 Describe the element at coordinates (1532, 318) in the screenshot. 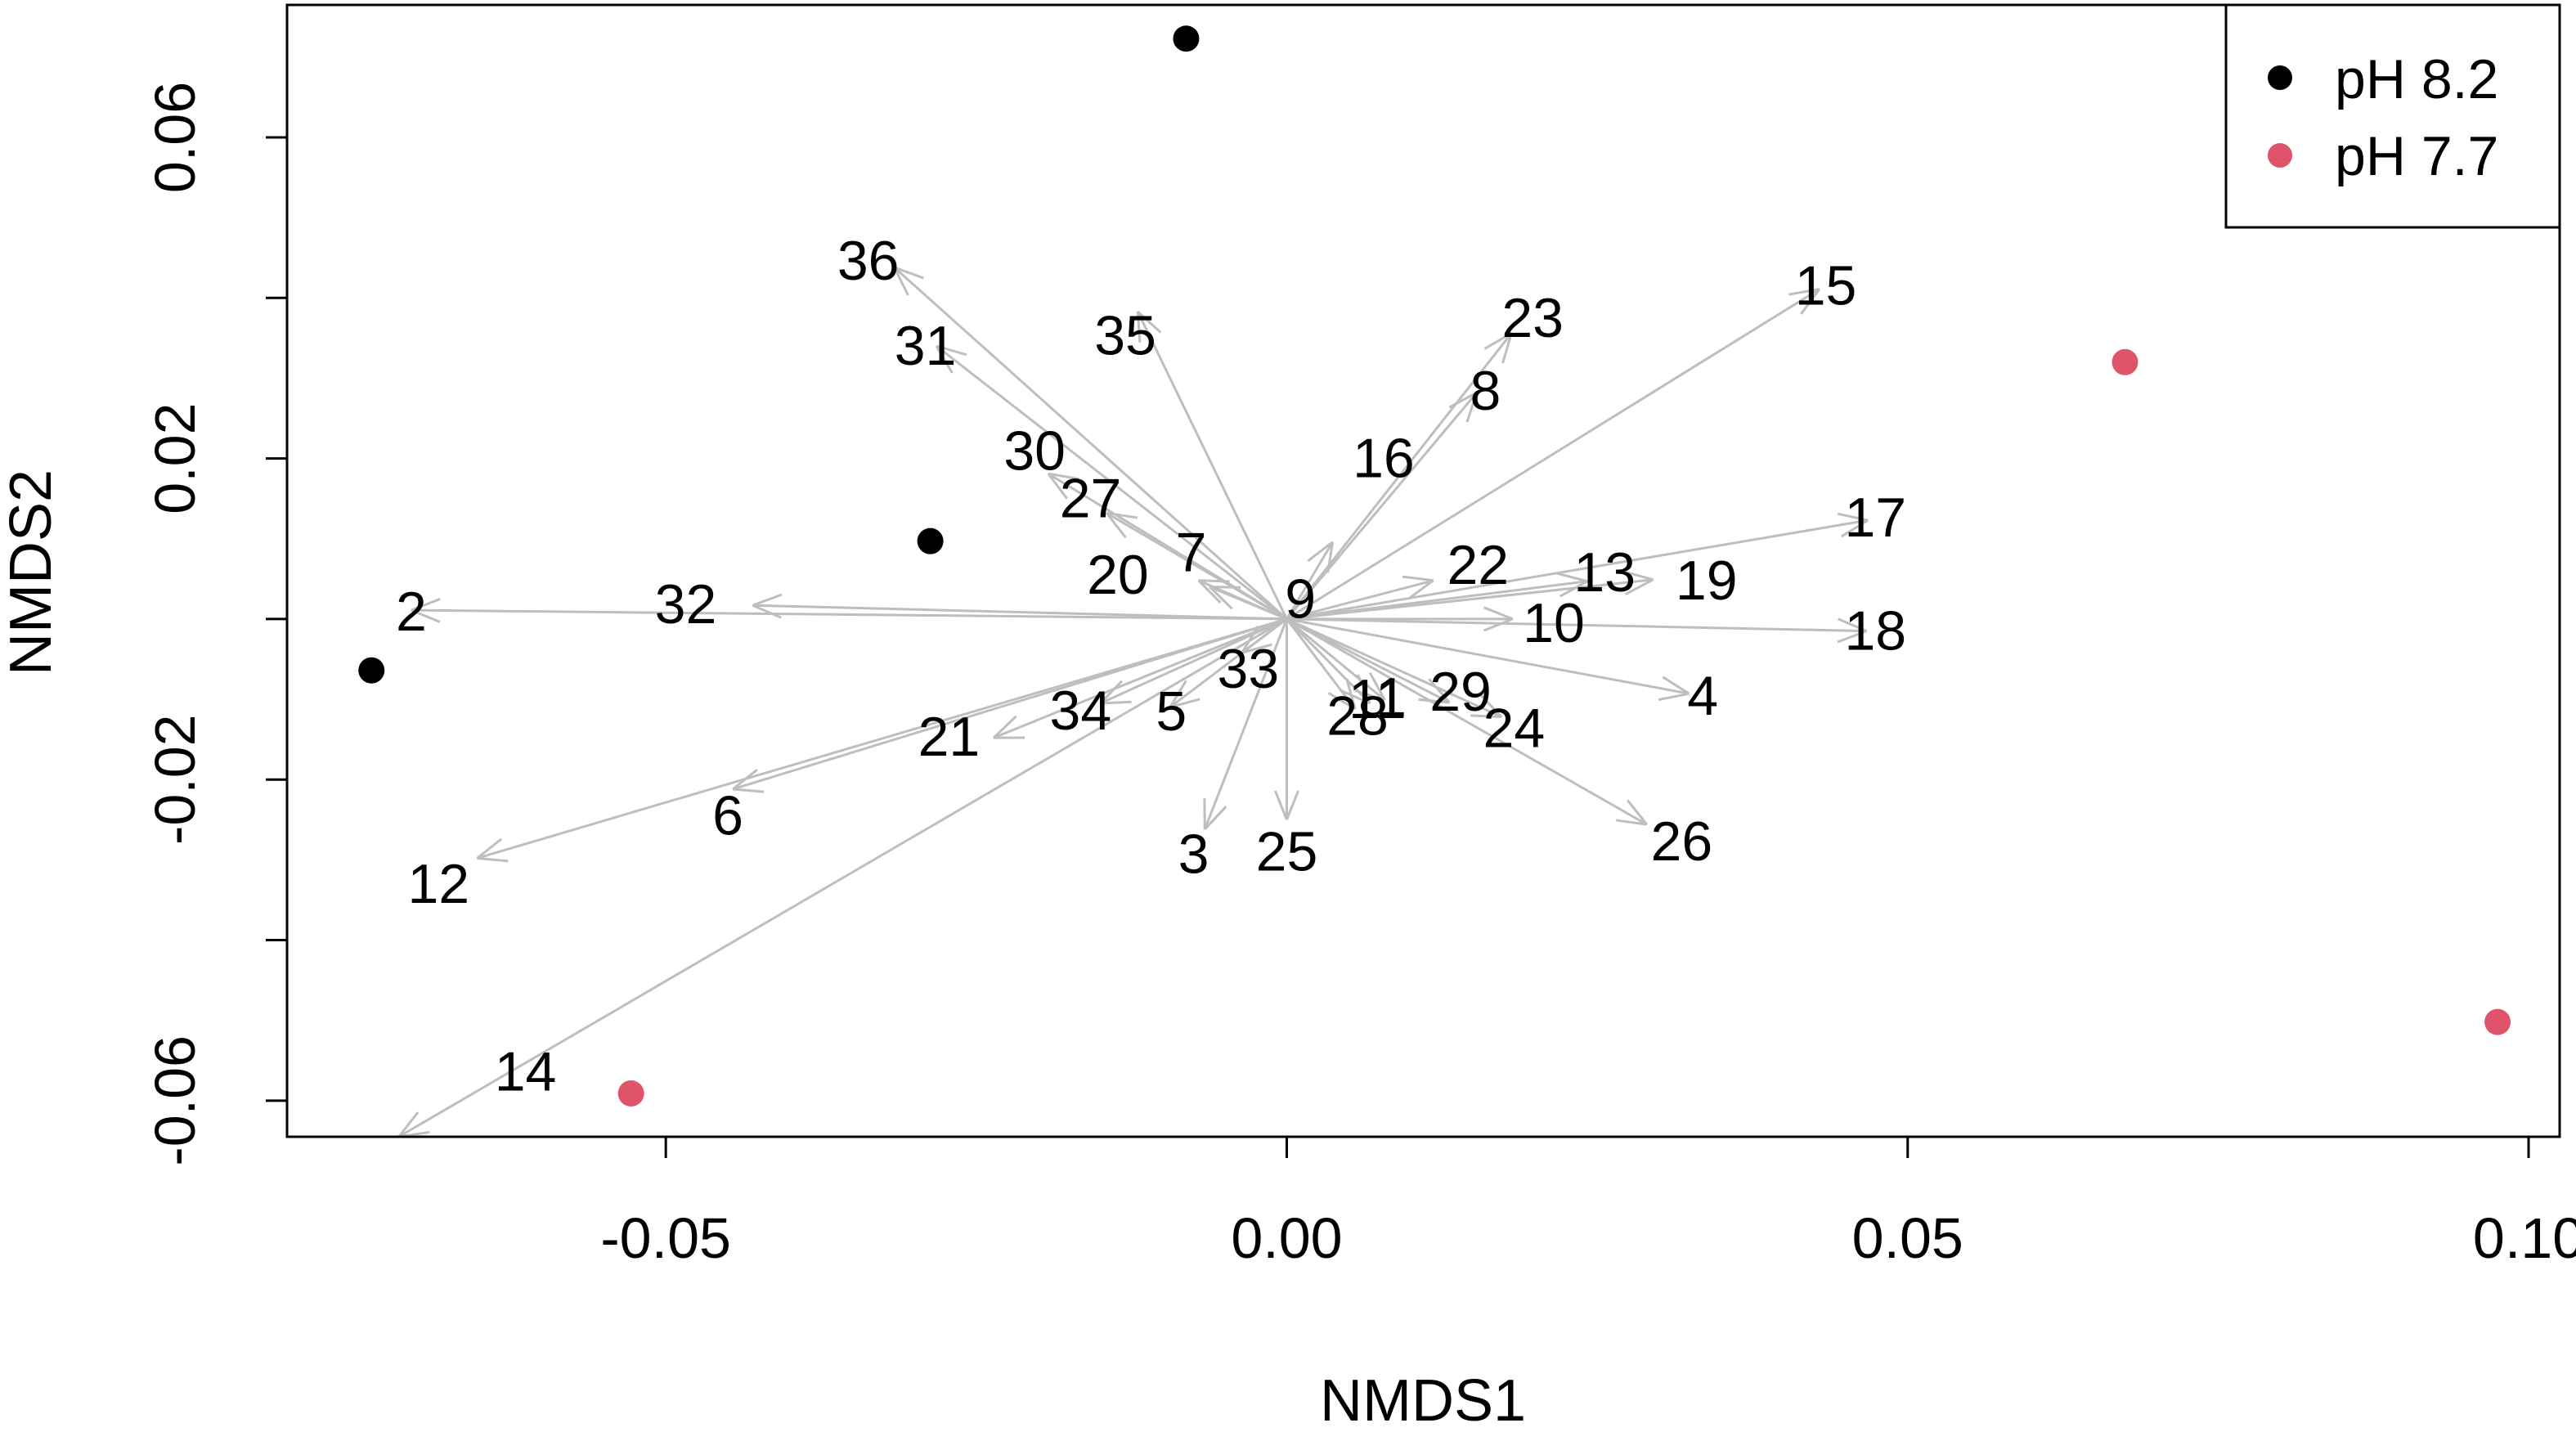

I see `vector-label-23: 23` at that location.